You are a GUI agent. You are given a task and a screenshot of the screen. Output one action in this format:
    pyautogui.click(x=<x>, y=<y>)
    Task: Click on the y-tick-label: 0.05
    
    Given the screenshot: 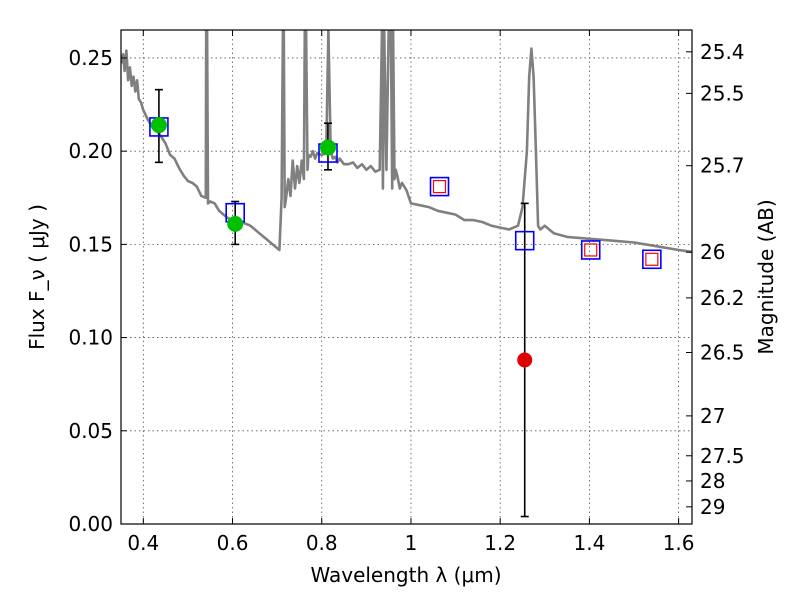 What is the action you would take?
    pyautogui.click(x=90, y=431)
    